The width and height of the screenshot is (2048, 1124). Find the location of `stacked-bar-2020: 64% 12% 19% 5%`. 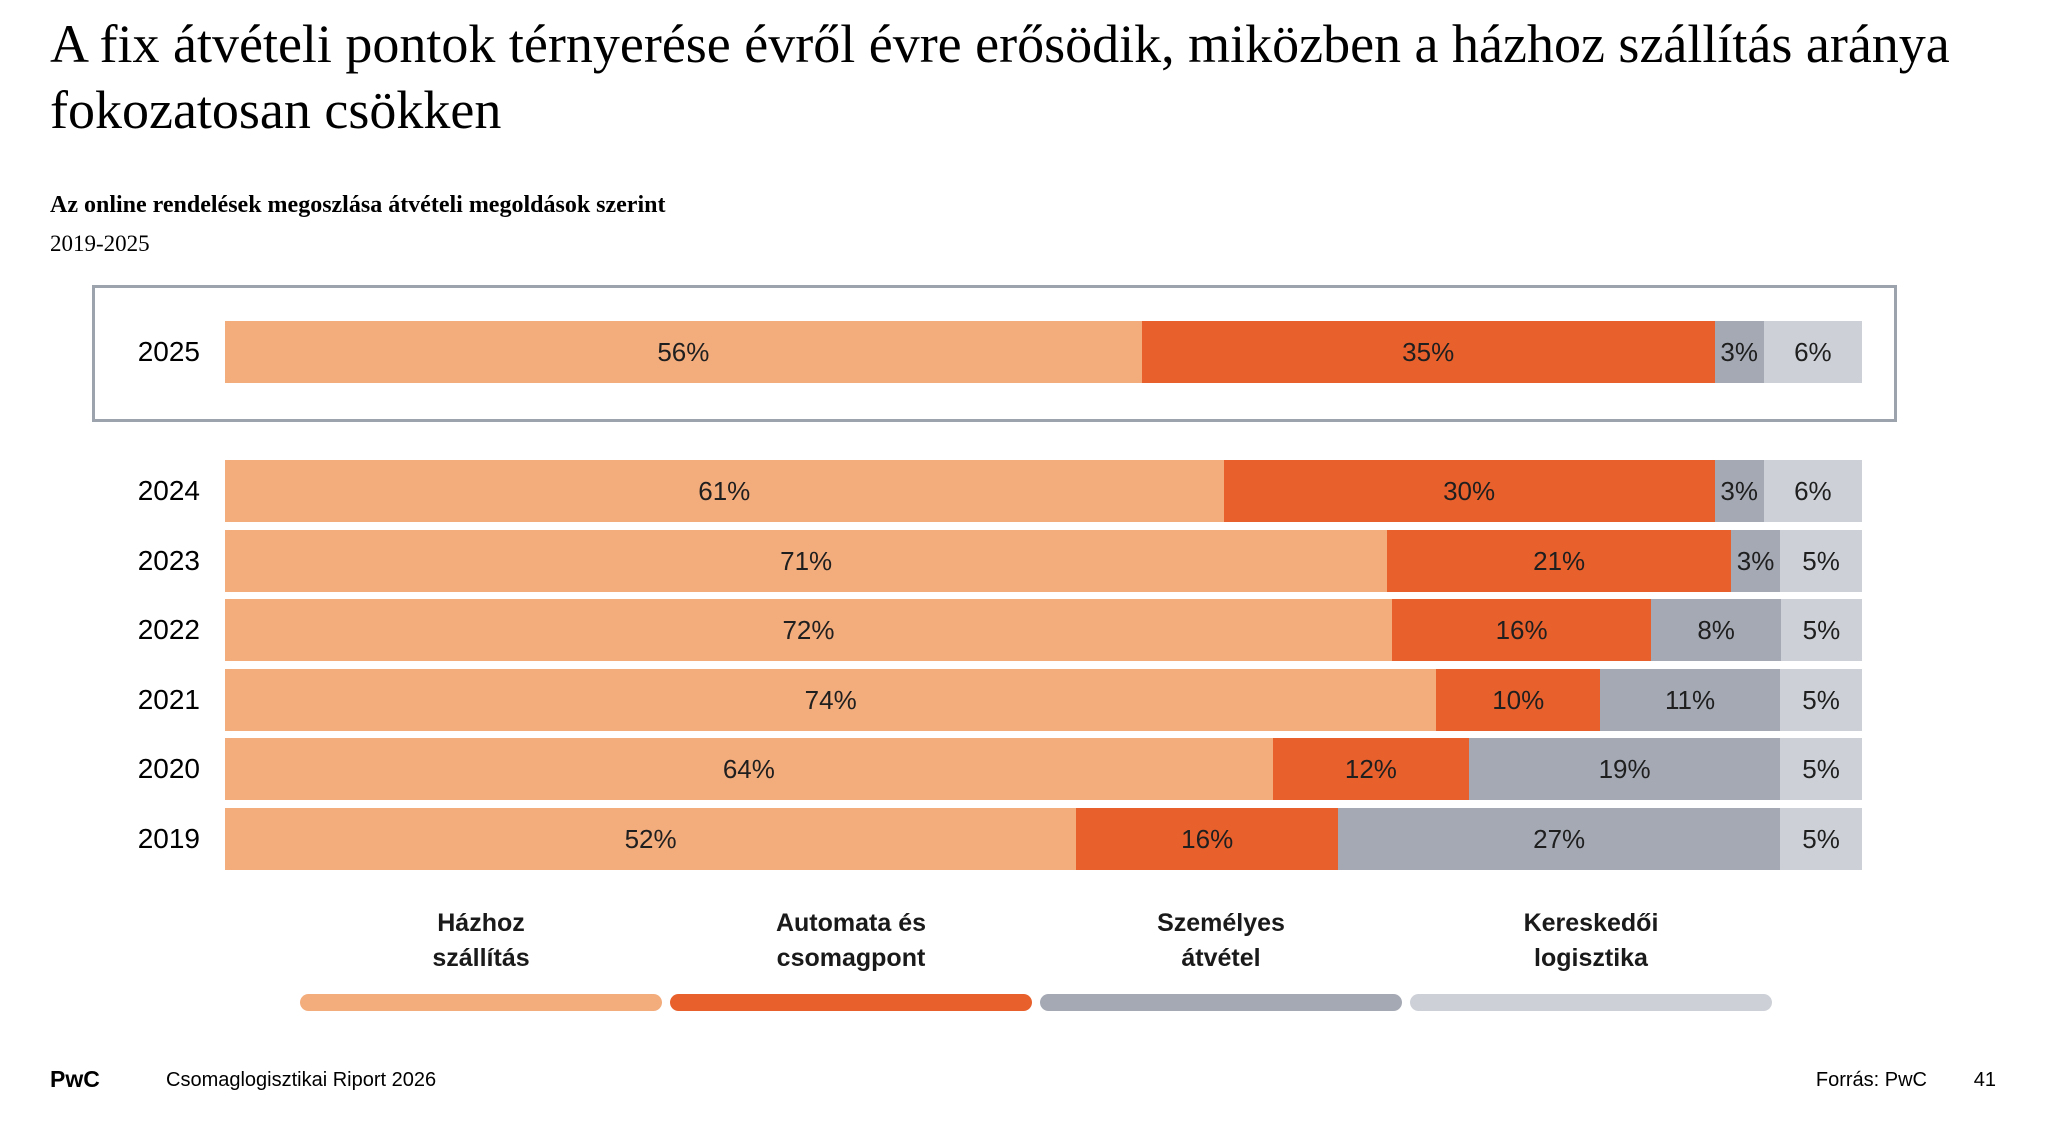

stacked-bar-2020: 64% 12% 19% 5% is located at coordinates (1043, 769).